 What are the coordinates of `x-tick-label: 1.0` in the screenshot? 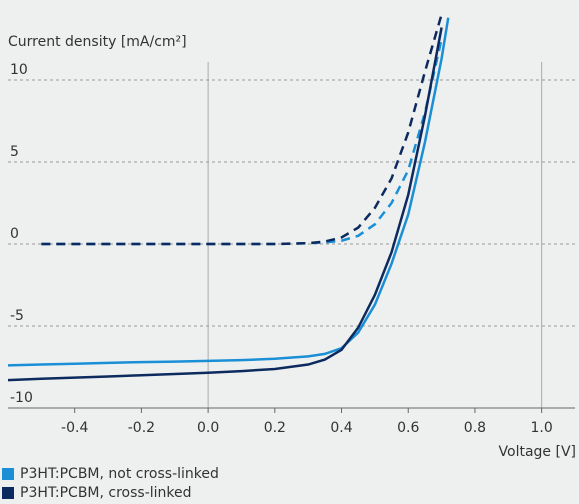 It's located at (542, 428).